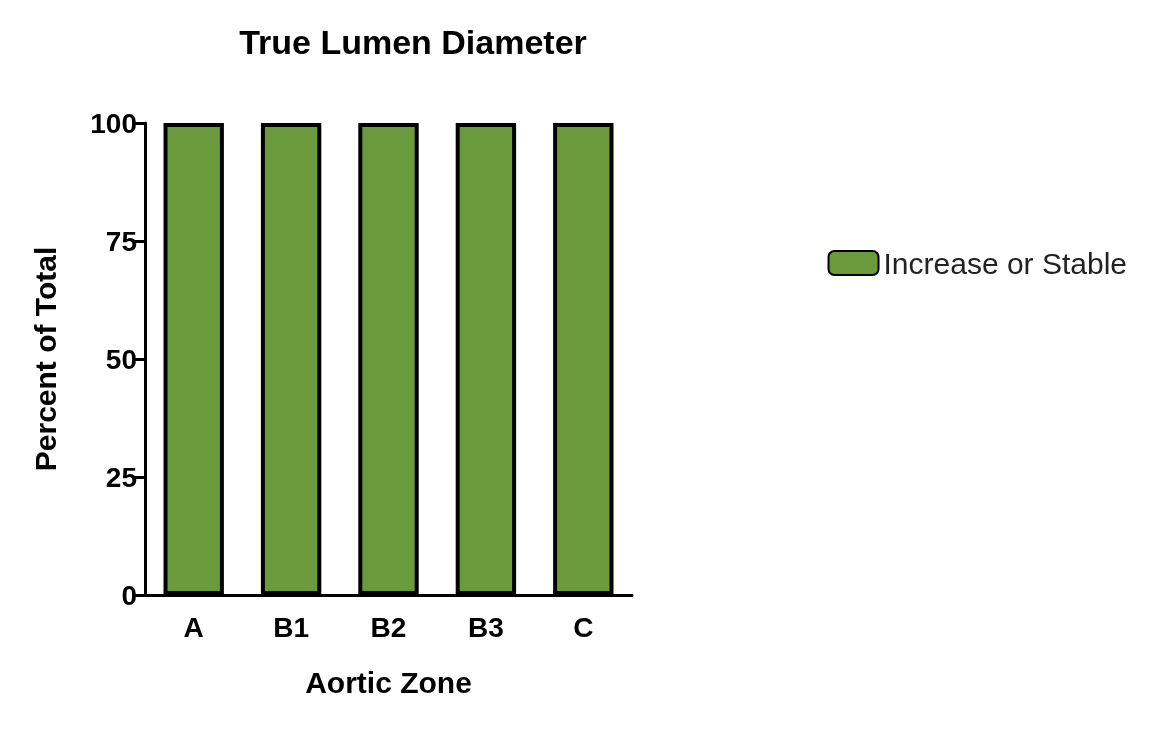 This screenshot has height=729, width=1160. Describe the element at coordinates (121, 477) in the screenshot. I see `y-tick-label: 25` at that location.